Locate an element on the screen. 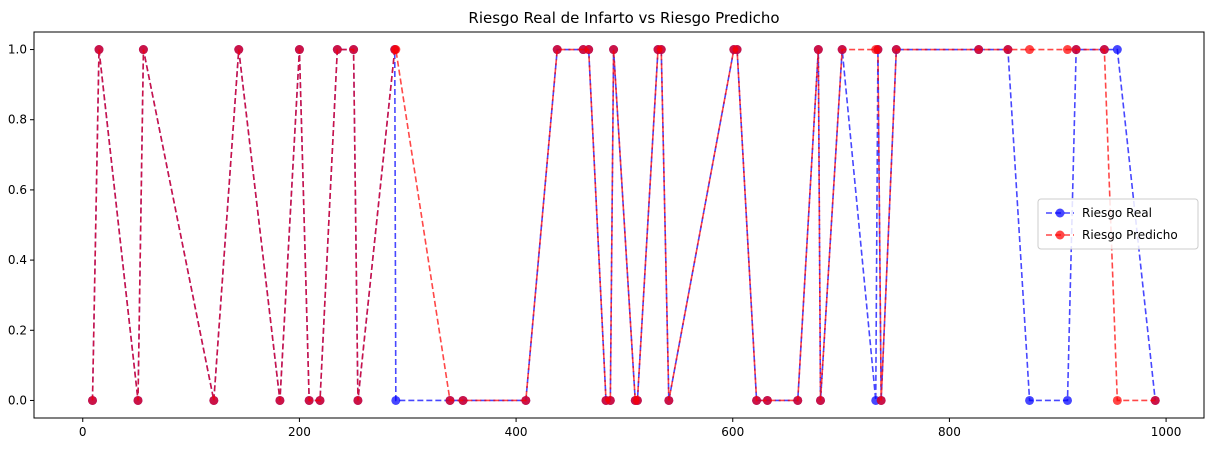  x-tick-label: 800 is located at coordinates (949, 432).